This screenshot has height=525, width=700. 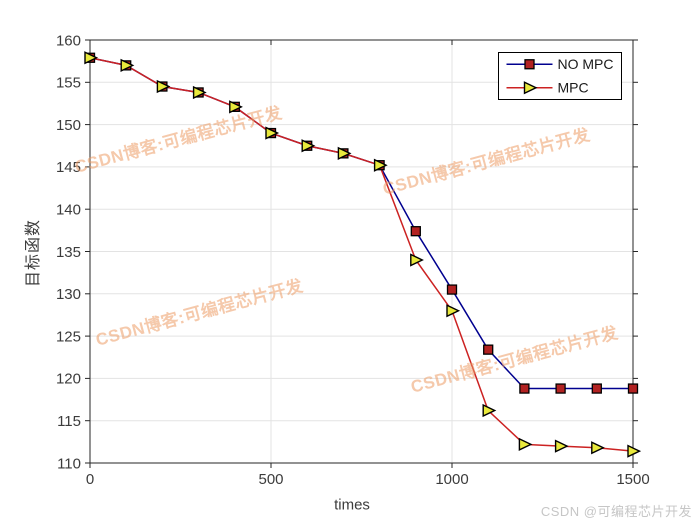 What do you see at coordinates (451, 479) in the screenshot?
I see `x-tick-label: 1000` at bounding box center [451, 479].